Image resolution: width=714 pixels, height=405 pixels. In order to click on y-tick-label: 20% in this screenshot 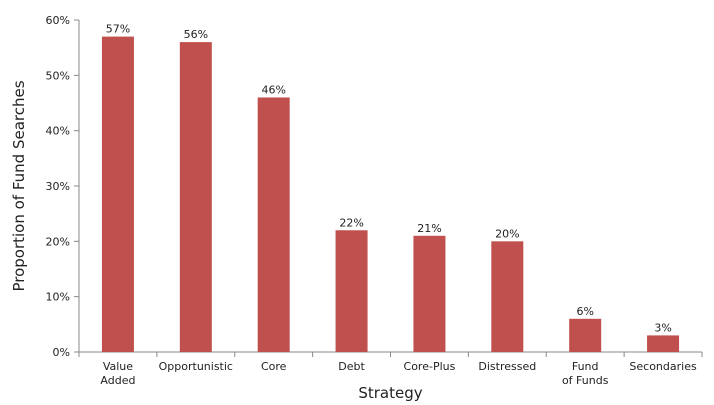, I will do `click(58, 241)`.